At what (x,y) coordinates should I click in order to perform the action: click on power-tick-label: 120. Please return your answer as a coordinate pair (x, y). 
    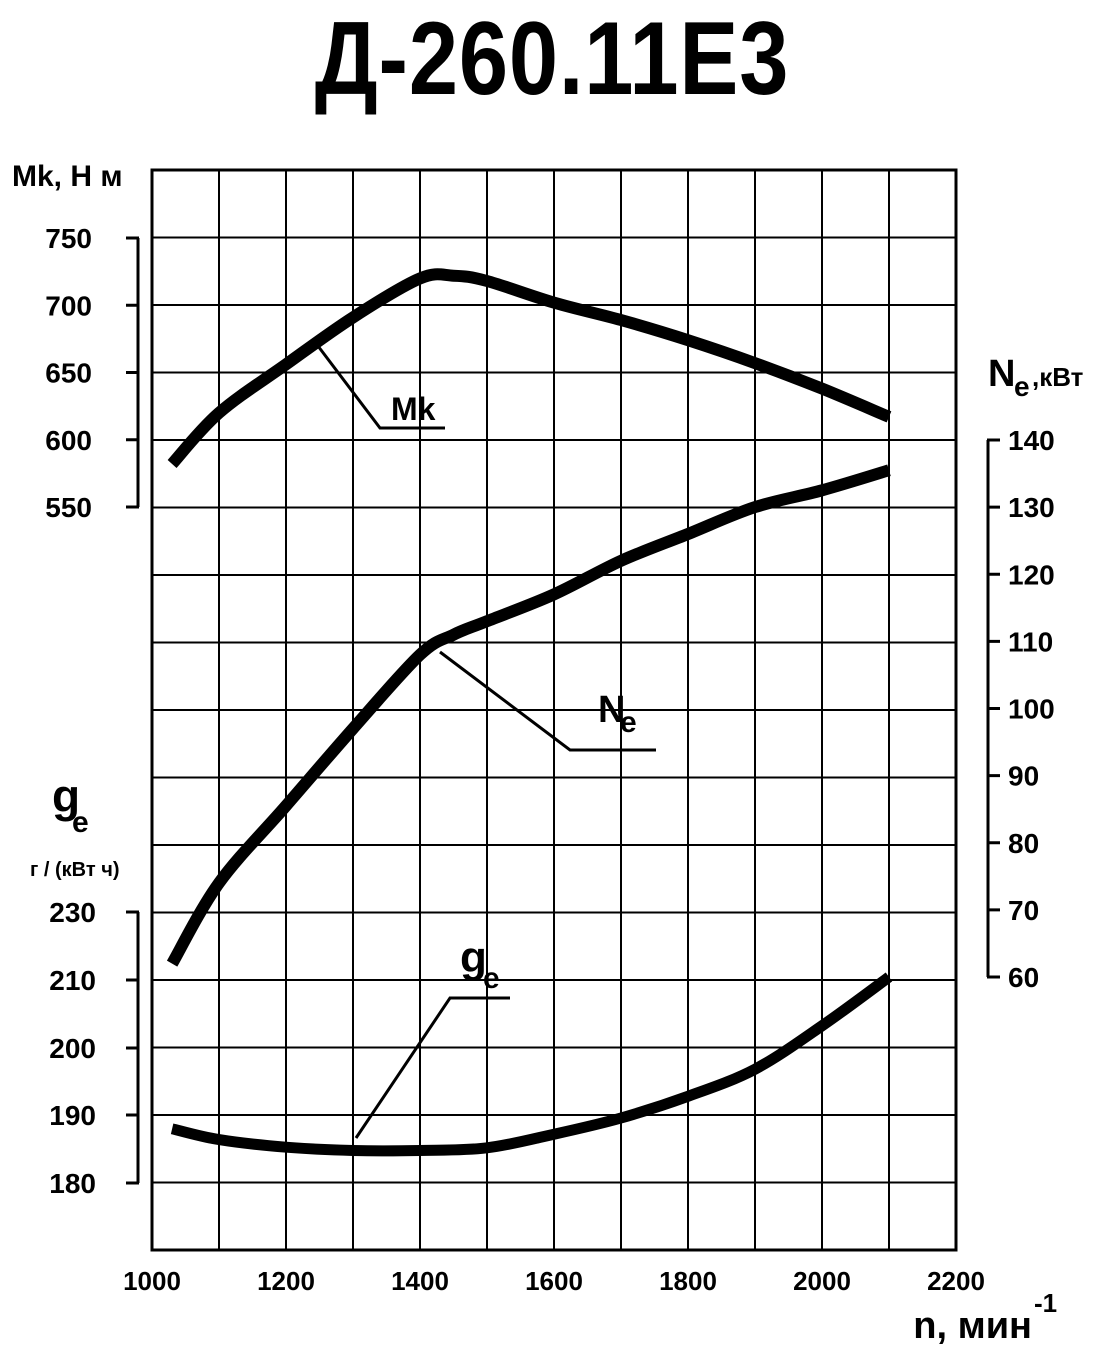
    Looking at the image, I should click on (1031, 574).